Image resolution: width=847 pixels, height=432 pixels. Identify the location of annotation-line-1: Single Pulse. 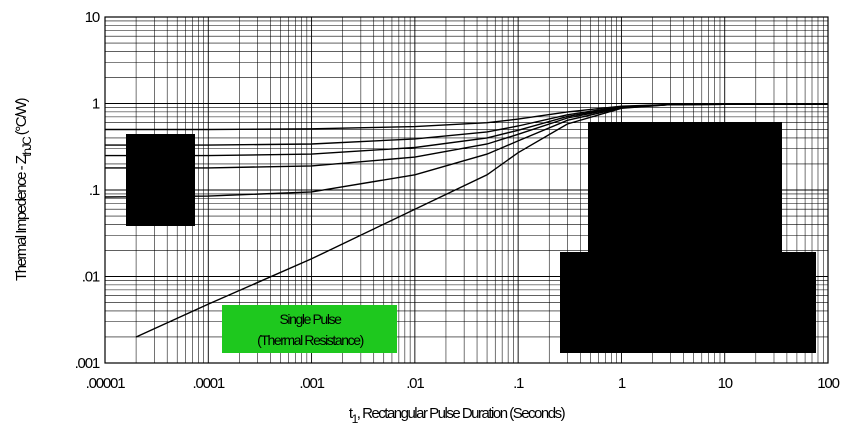
(310, 319).